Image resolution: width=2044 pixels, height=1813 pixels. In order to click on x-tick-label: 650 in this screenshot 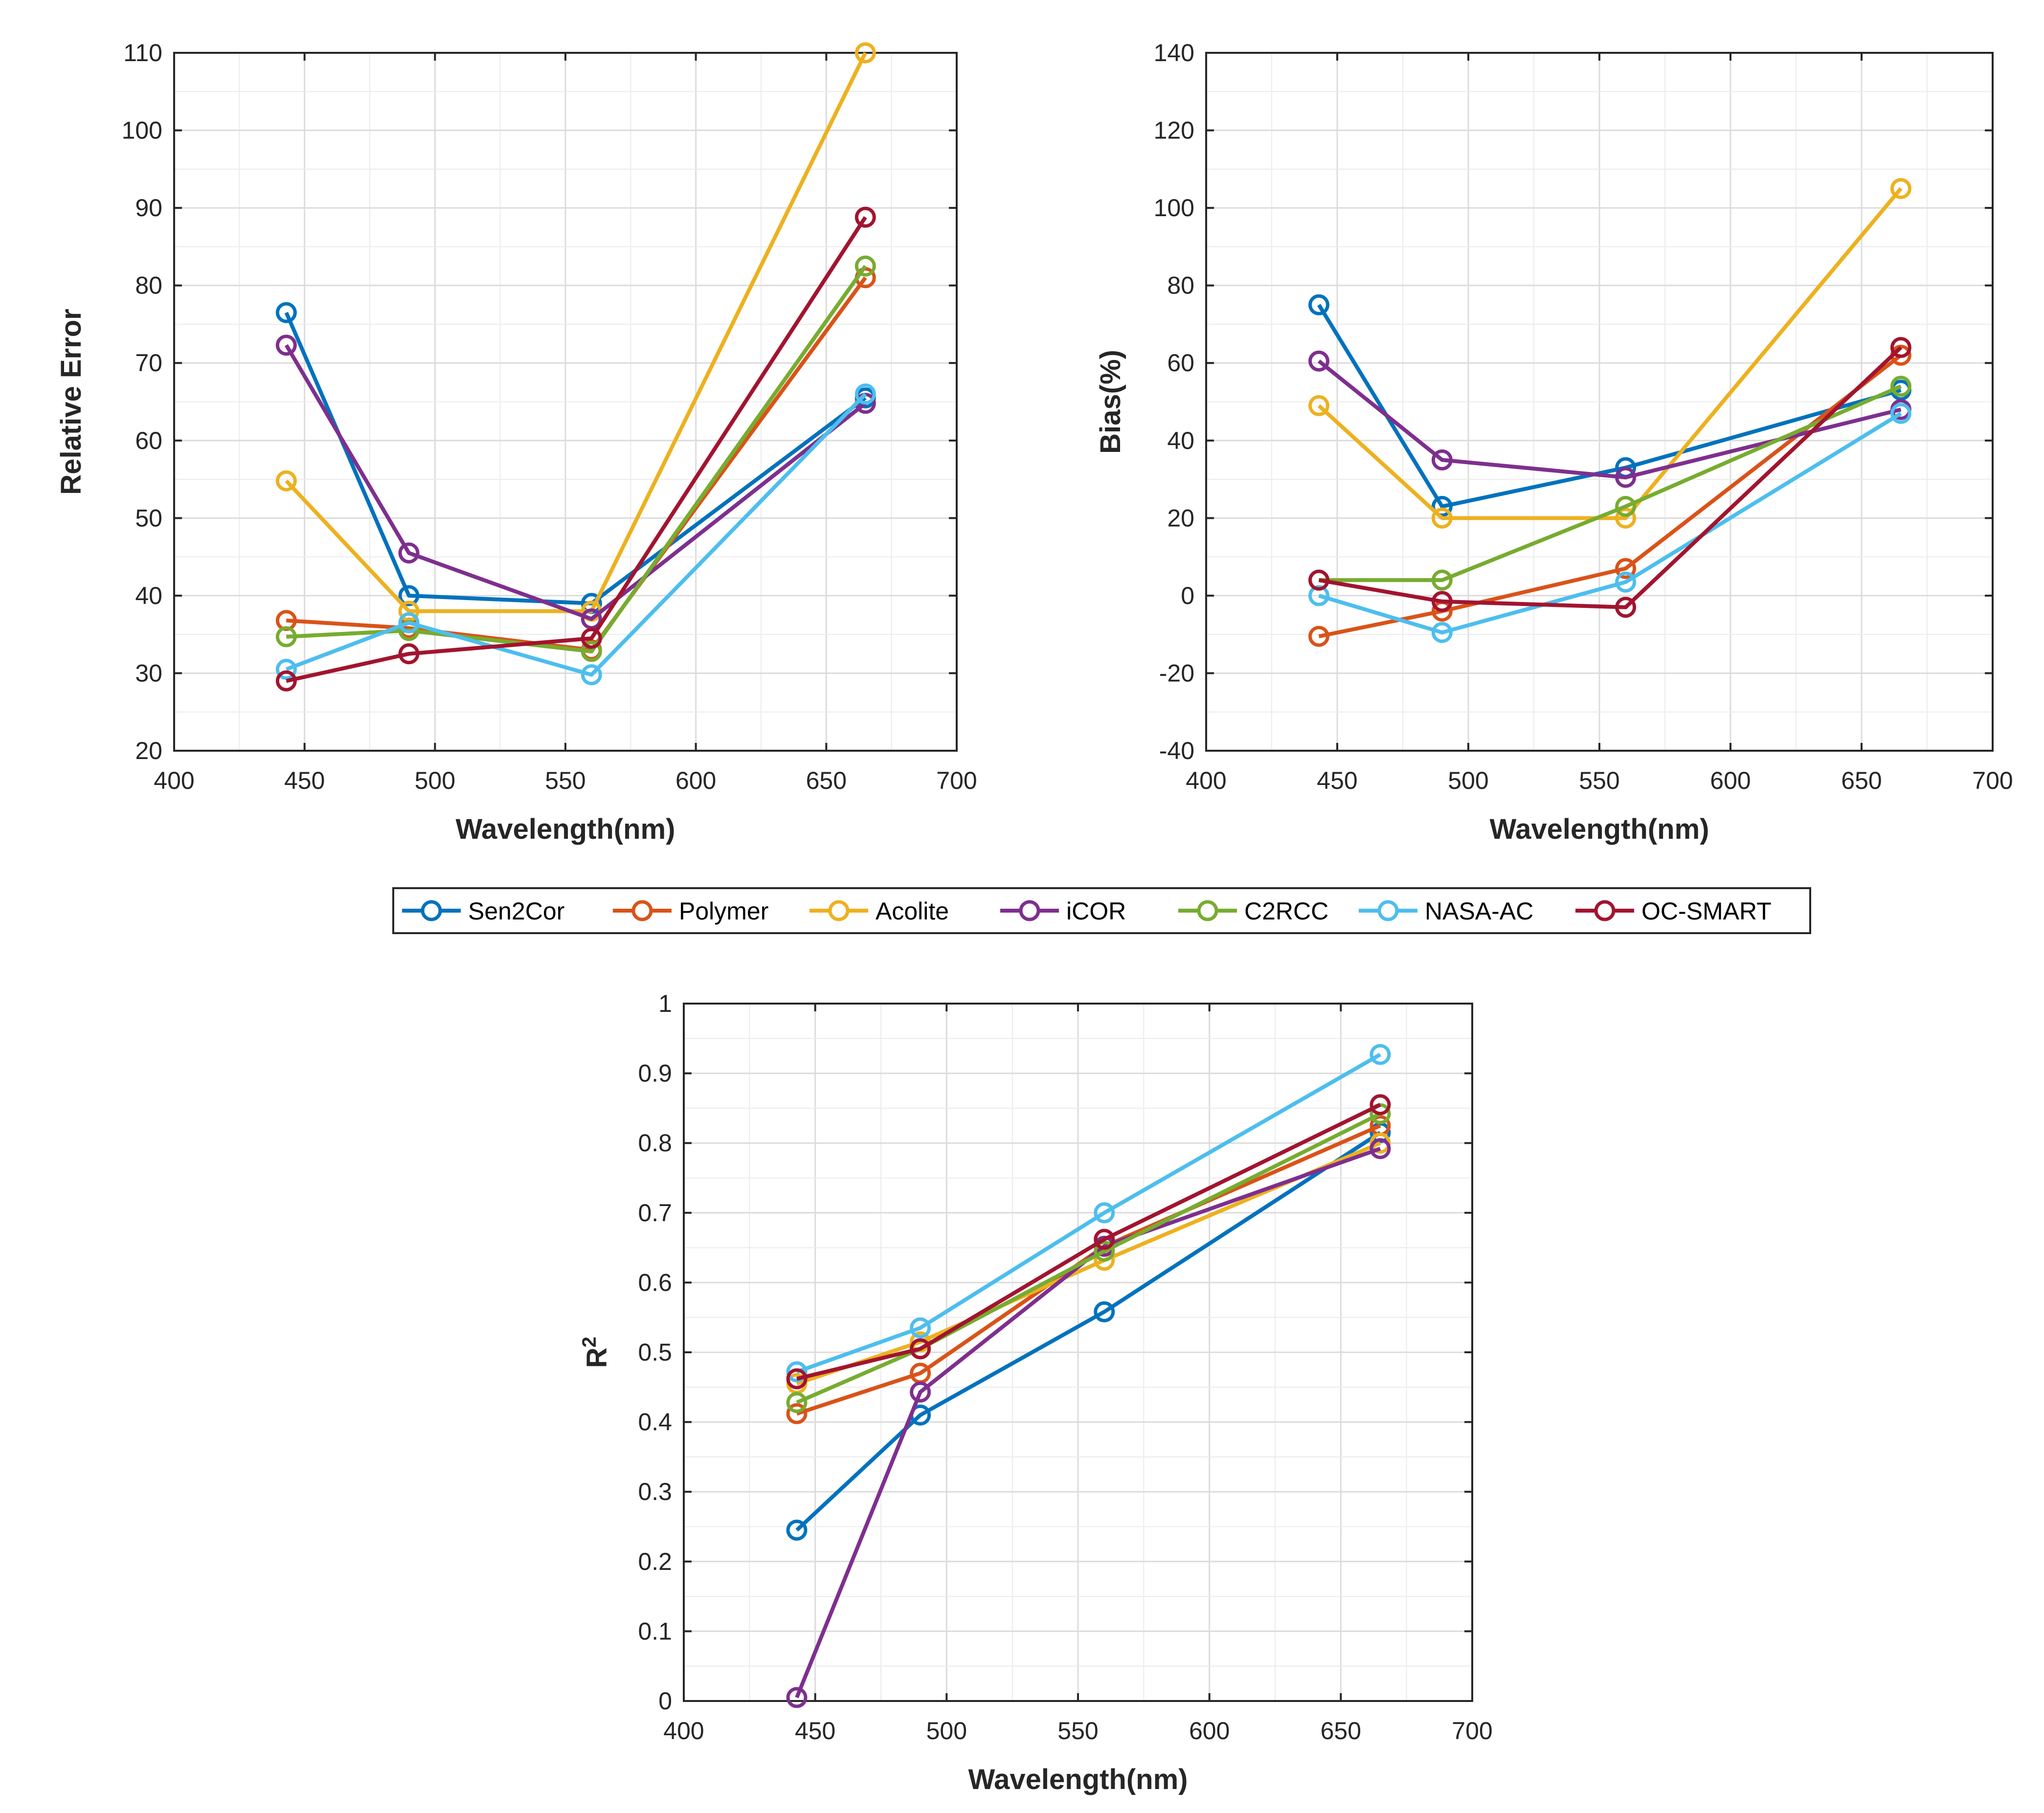, I will do `click(826, 780)`.